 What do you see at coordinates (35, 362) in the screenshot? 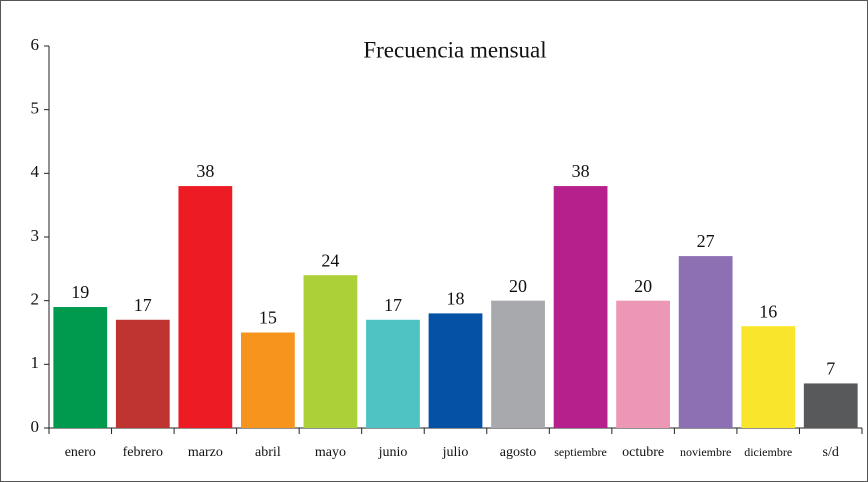
I see `y-tick-label: 1` at bounding box center [35, 362].